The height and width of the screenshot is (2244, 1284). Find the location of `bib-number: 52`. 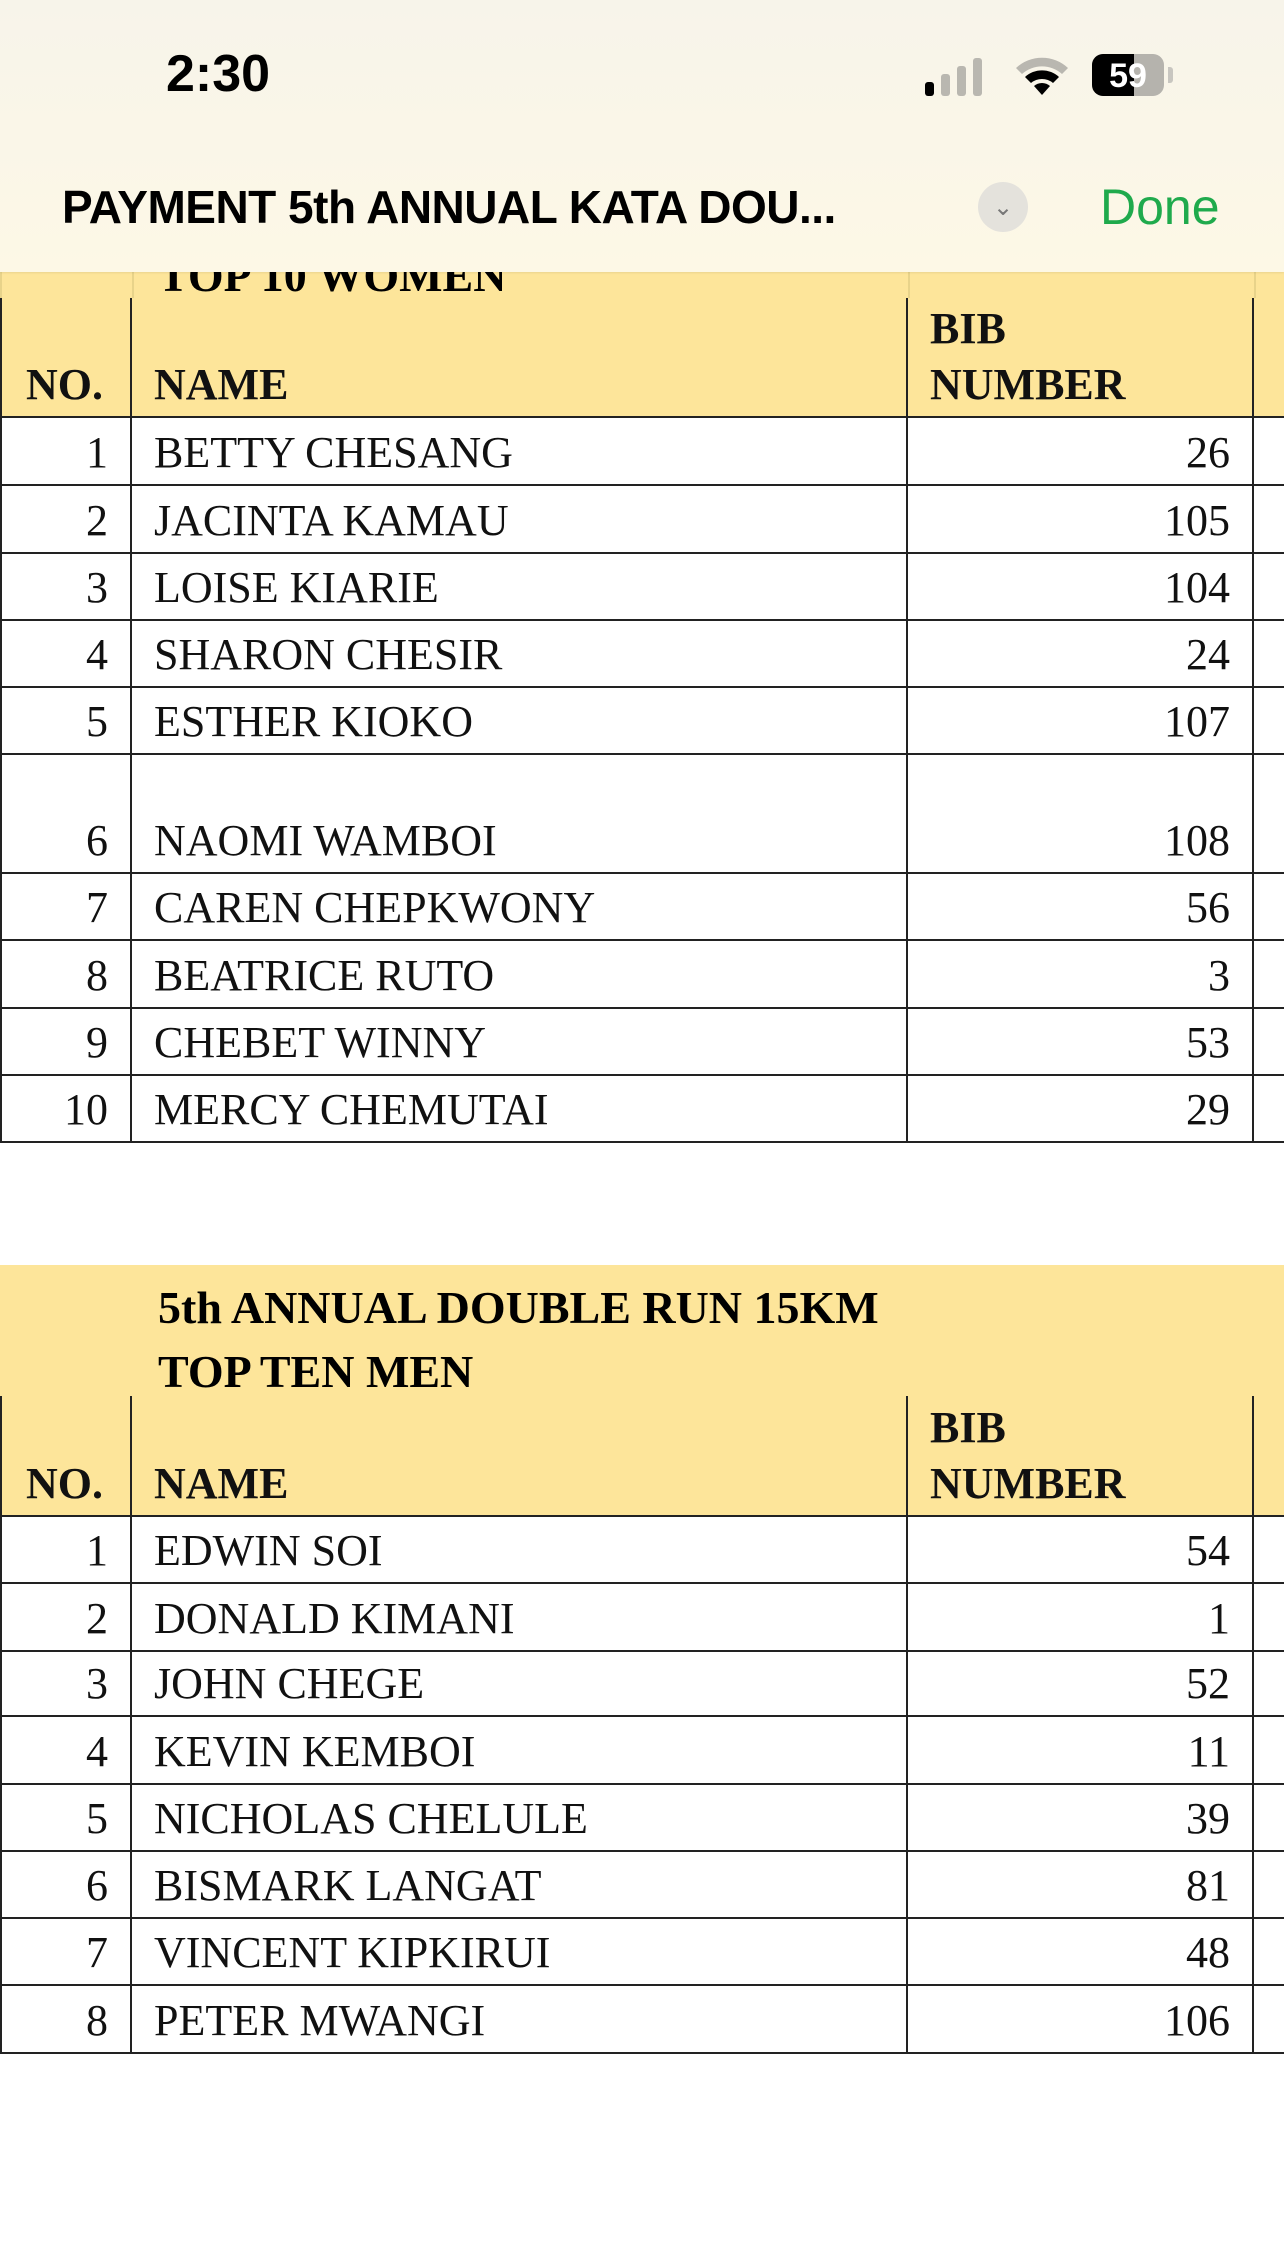

bib-number: 52 is located at coordinates (1208, 1683).